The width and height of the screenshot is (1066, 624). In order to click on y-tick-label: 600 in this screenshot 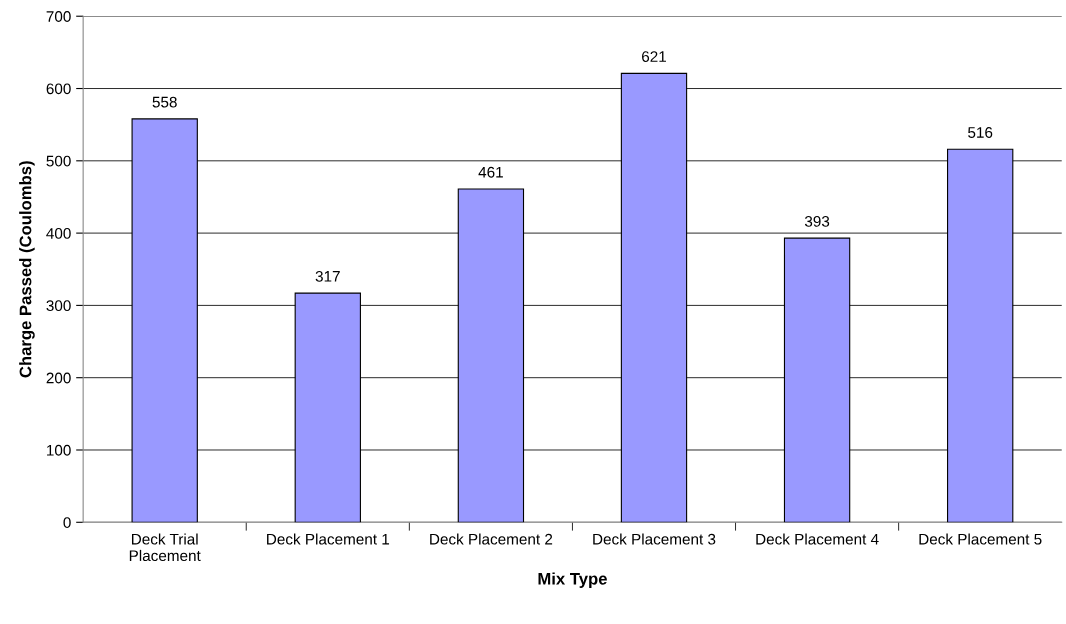, I will do `click(58, 89)`.